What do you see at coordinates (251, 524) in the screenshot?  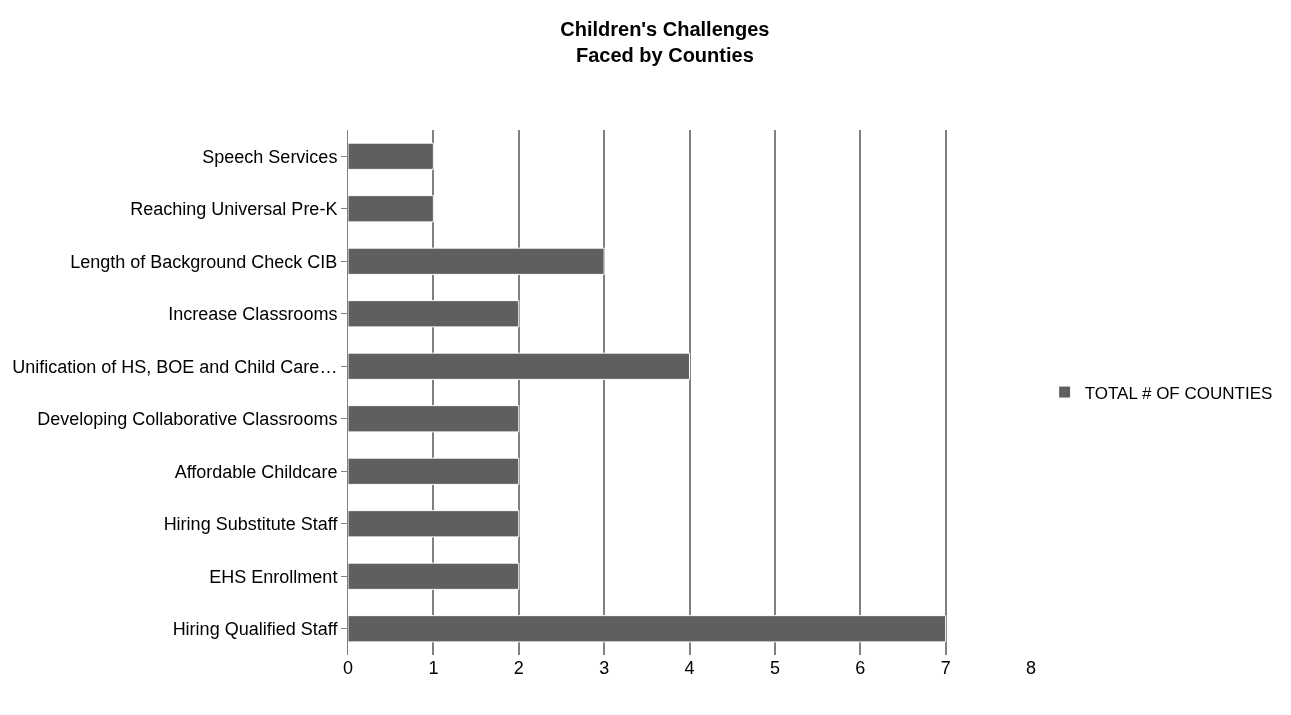 I see `y-tick-label: Hiring Substitute Staff` at bounding box center [251, 524].